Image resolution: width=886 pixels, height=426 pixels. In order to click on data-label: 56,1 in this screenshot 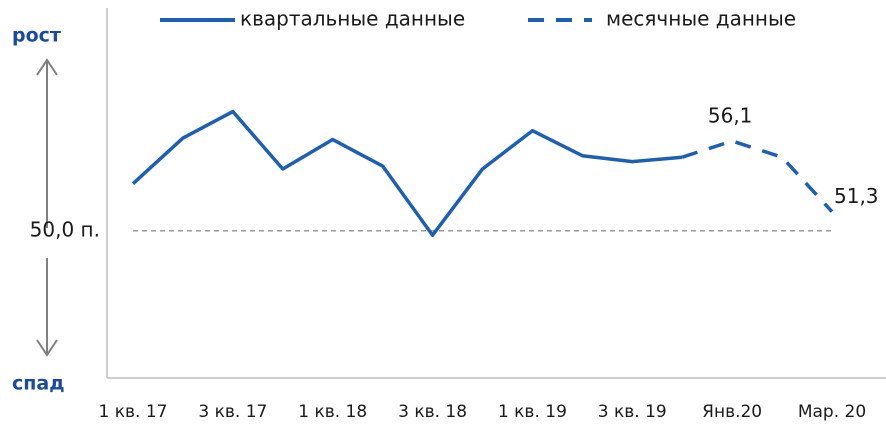, I will do `click(730, 116)`.